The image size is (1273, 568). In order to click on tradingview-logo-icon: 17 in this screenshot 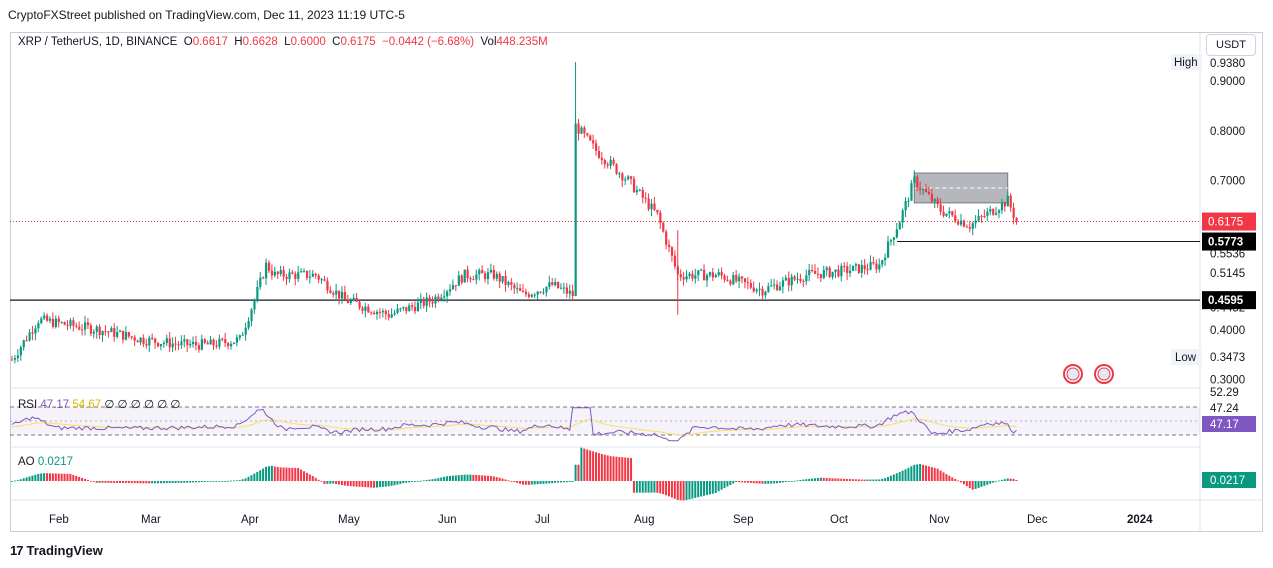, I will do `click(17, 550)`.